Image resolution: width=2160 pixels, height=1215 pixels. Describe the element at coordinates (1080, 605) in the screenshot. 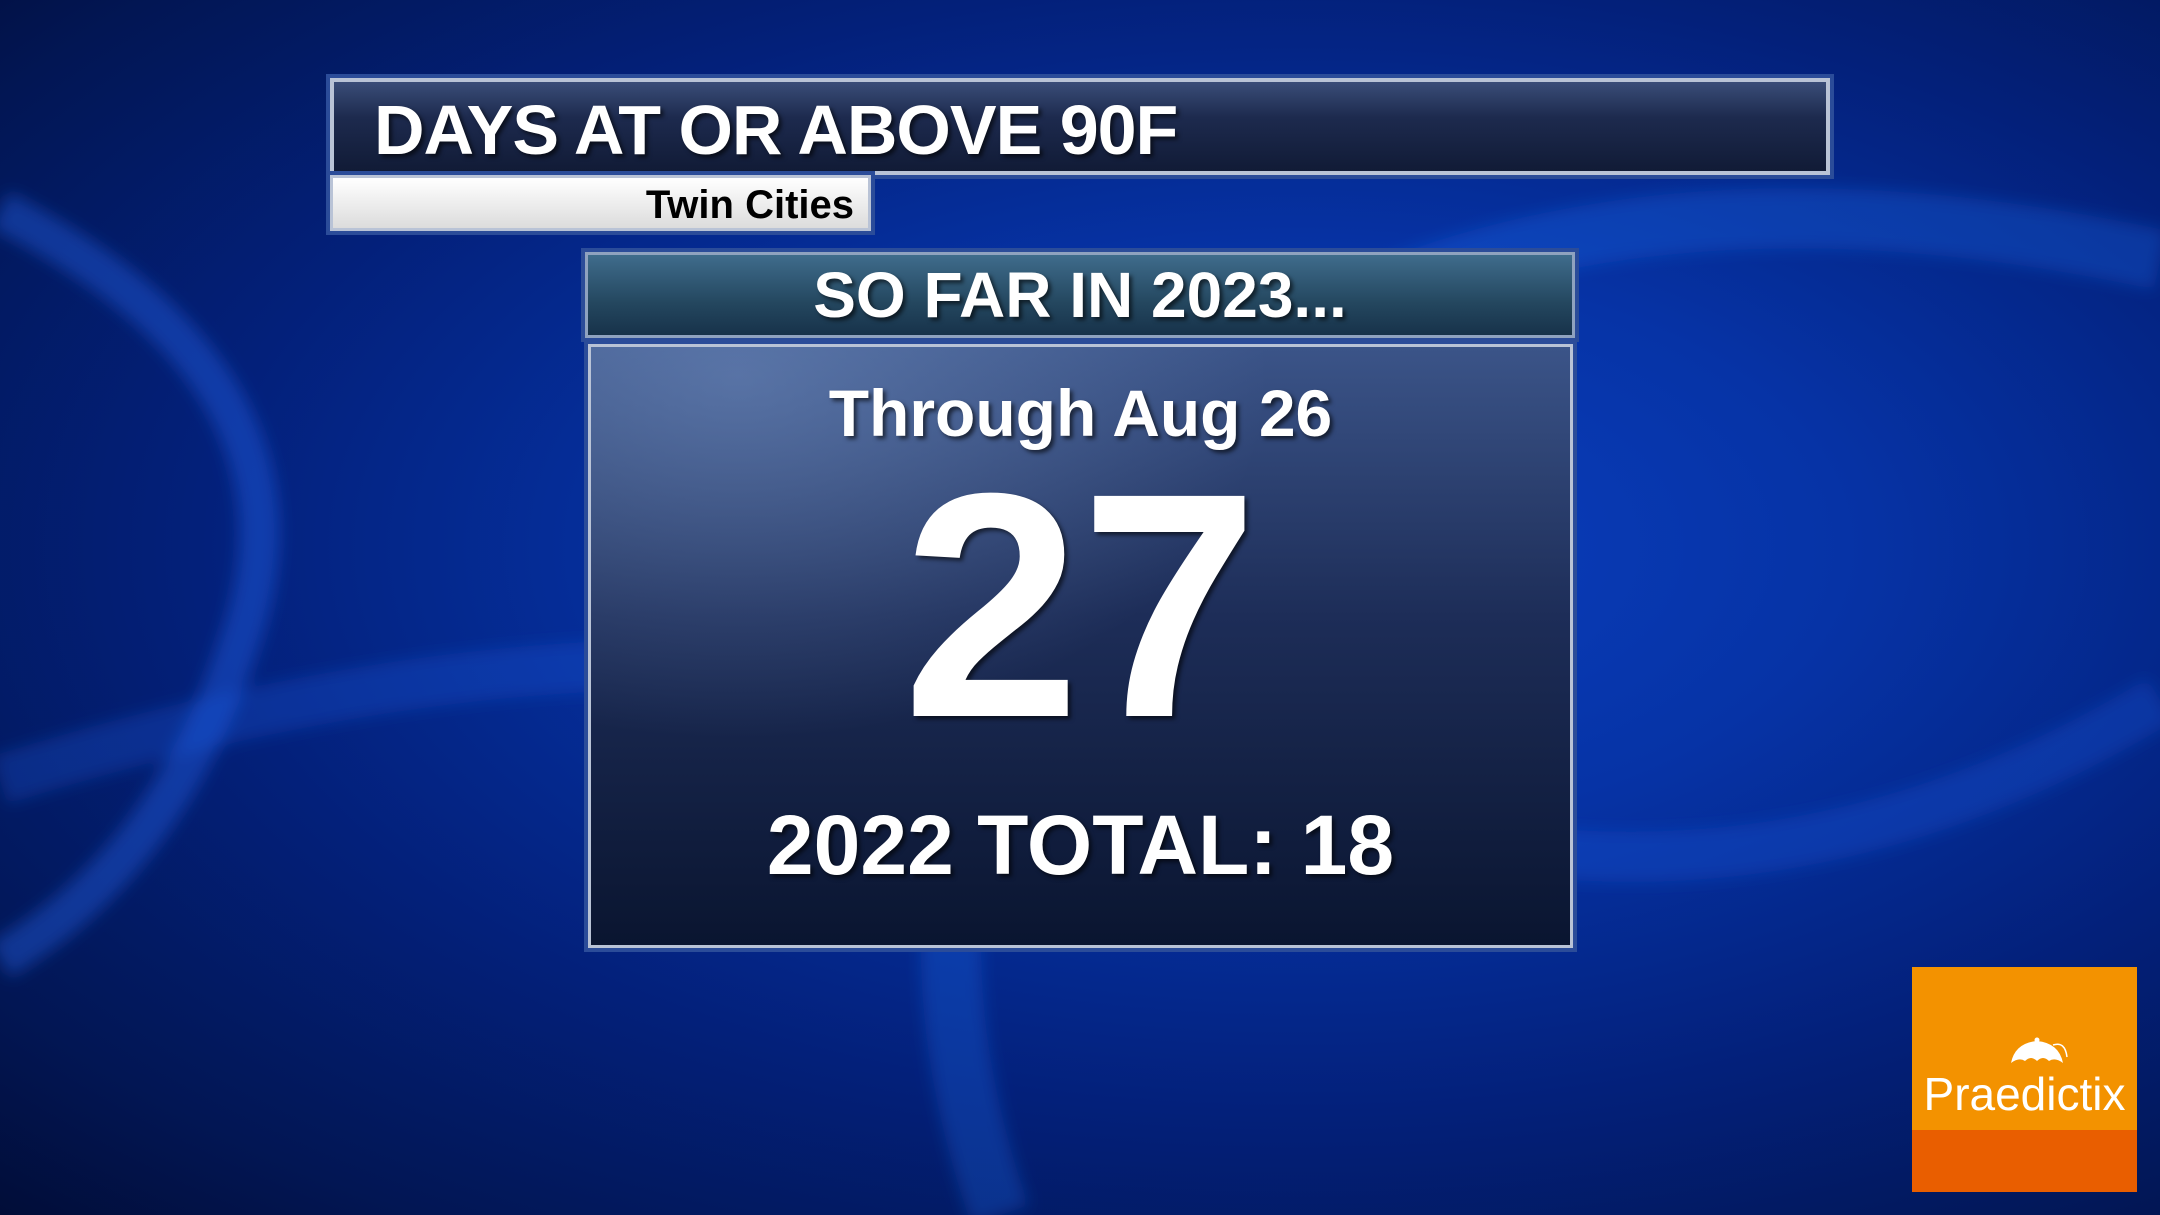

I see `day-count: 27` at that location.